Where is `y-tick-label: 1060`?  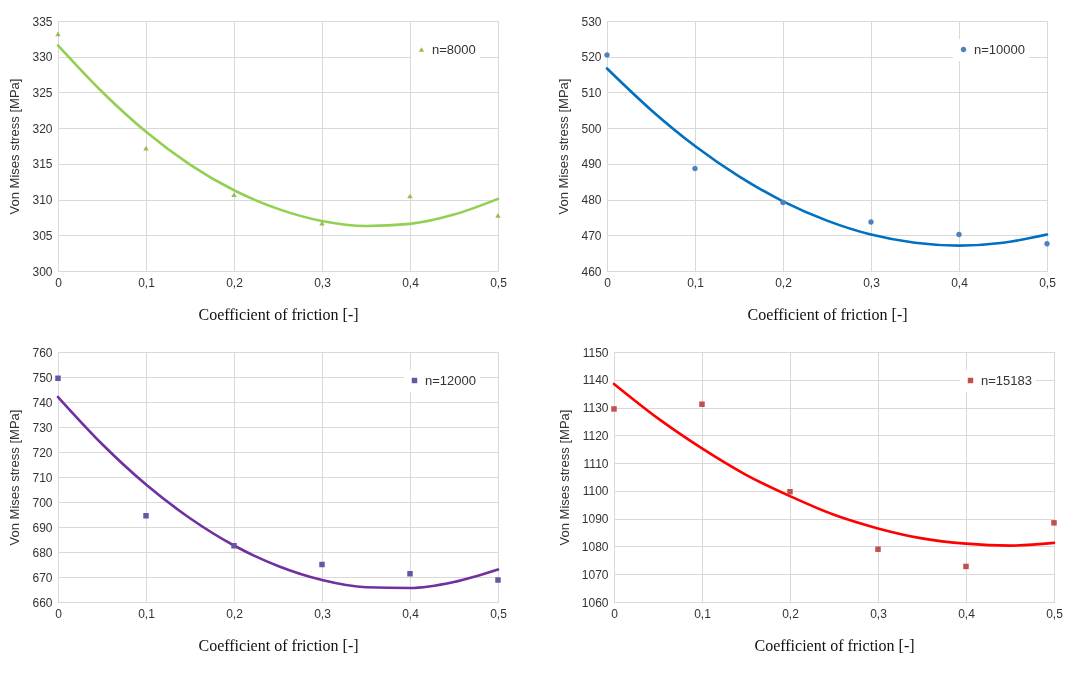 y-tick-label: 1060 is located at coordinates (595, 602).